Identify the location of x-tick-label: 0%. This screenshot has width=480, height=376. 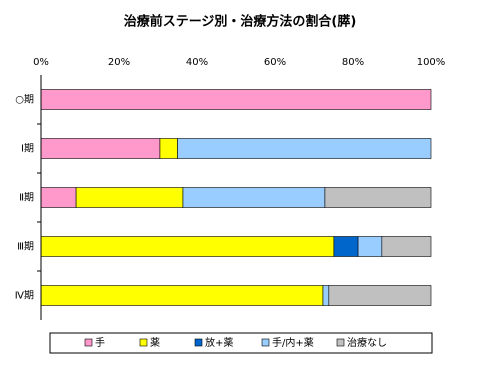
(41, 62).